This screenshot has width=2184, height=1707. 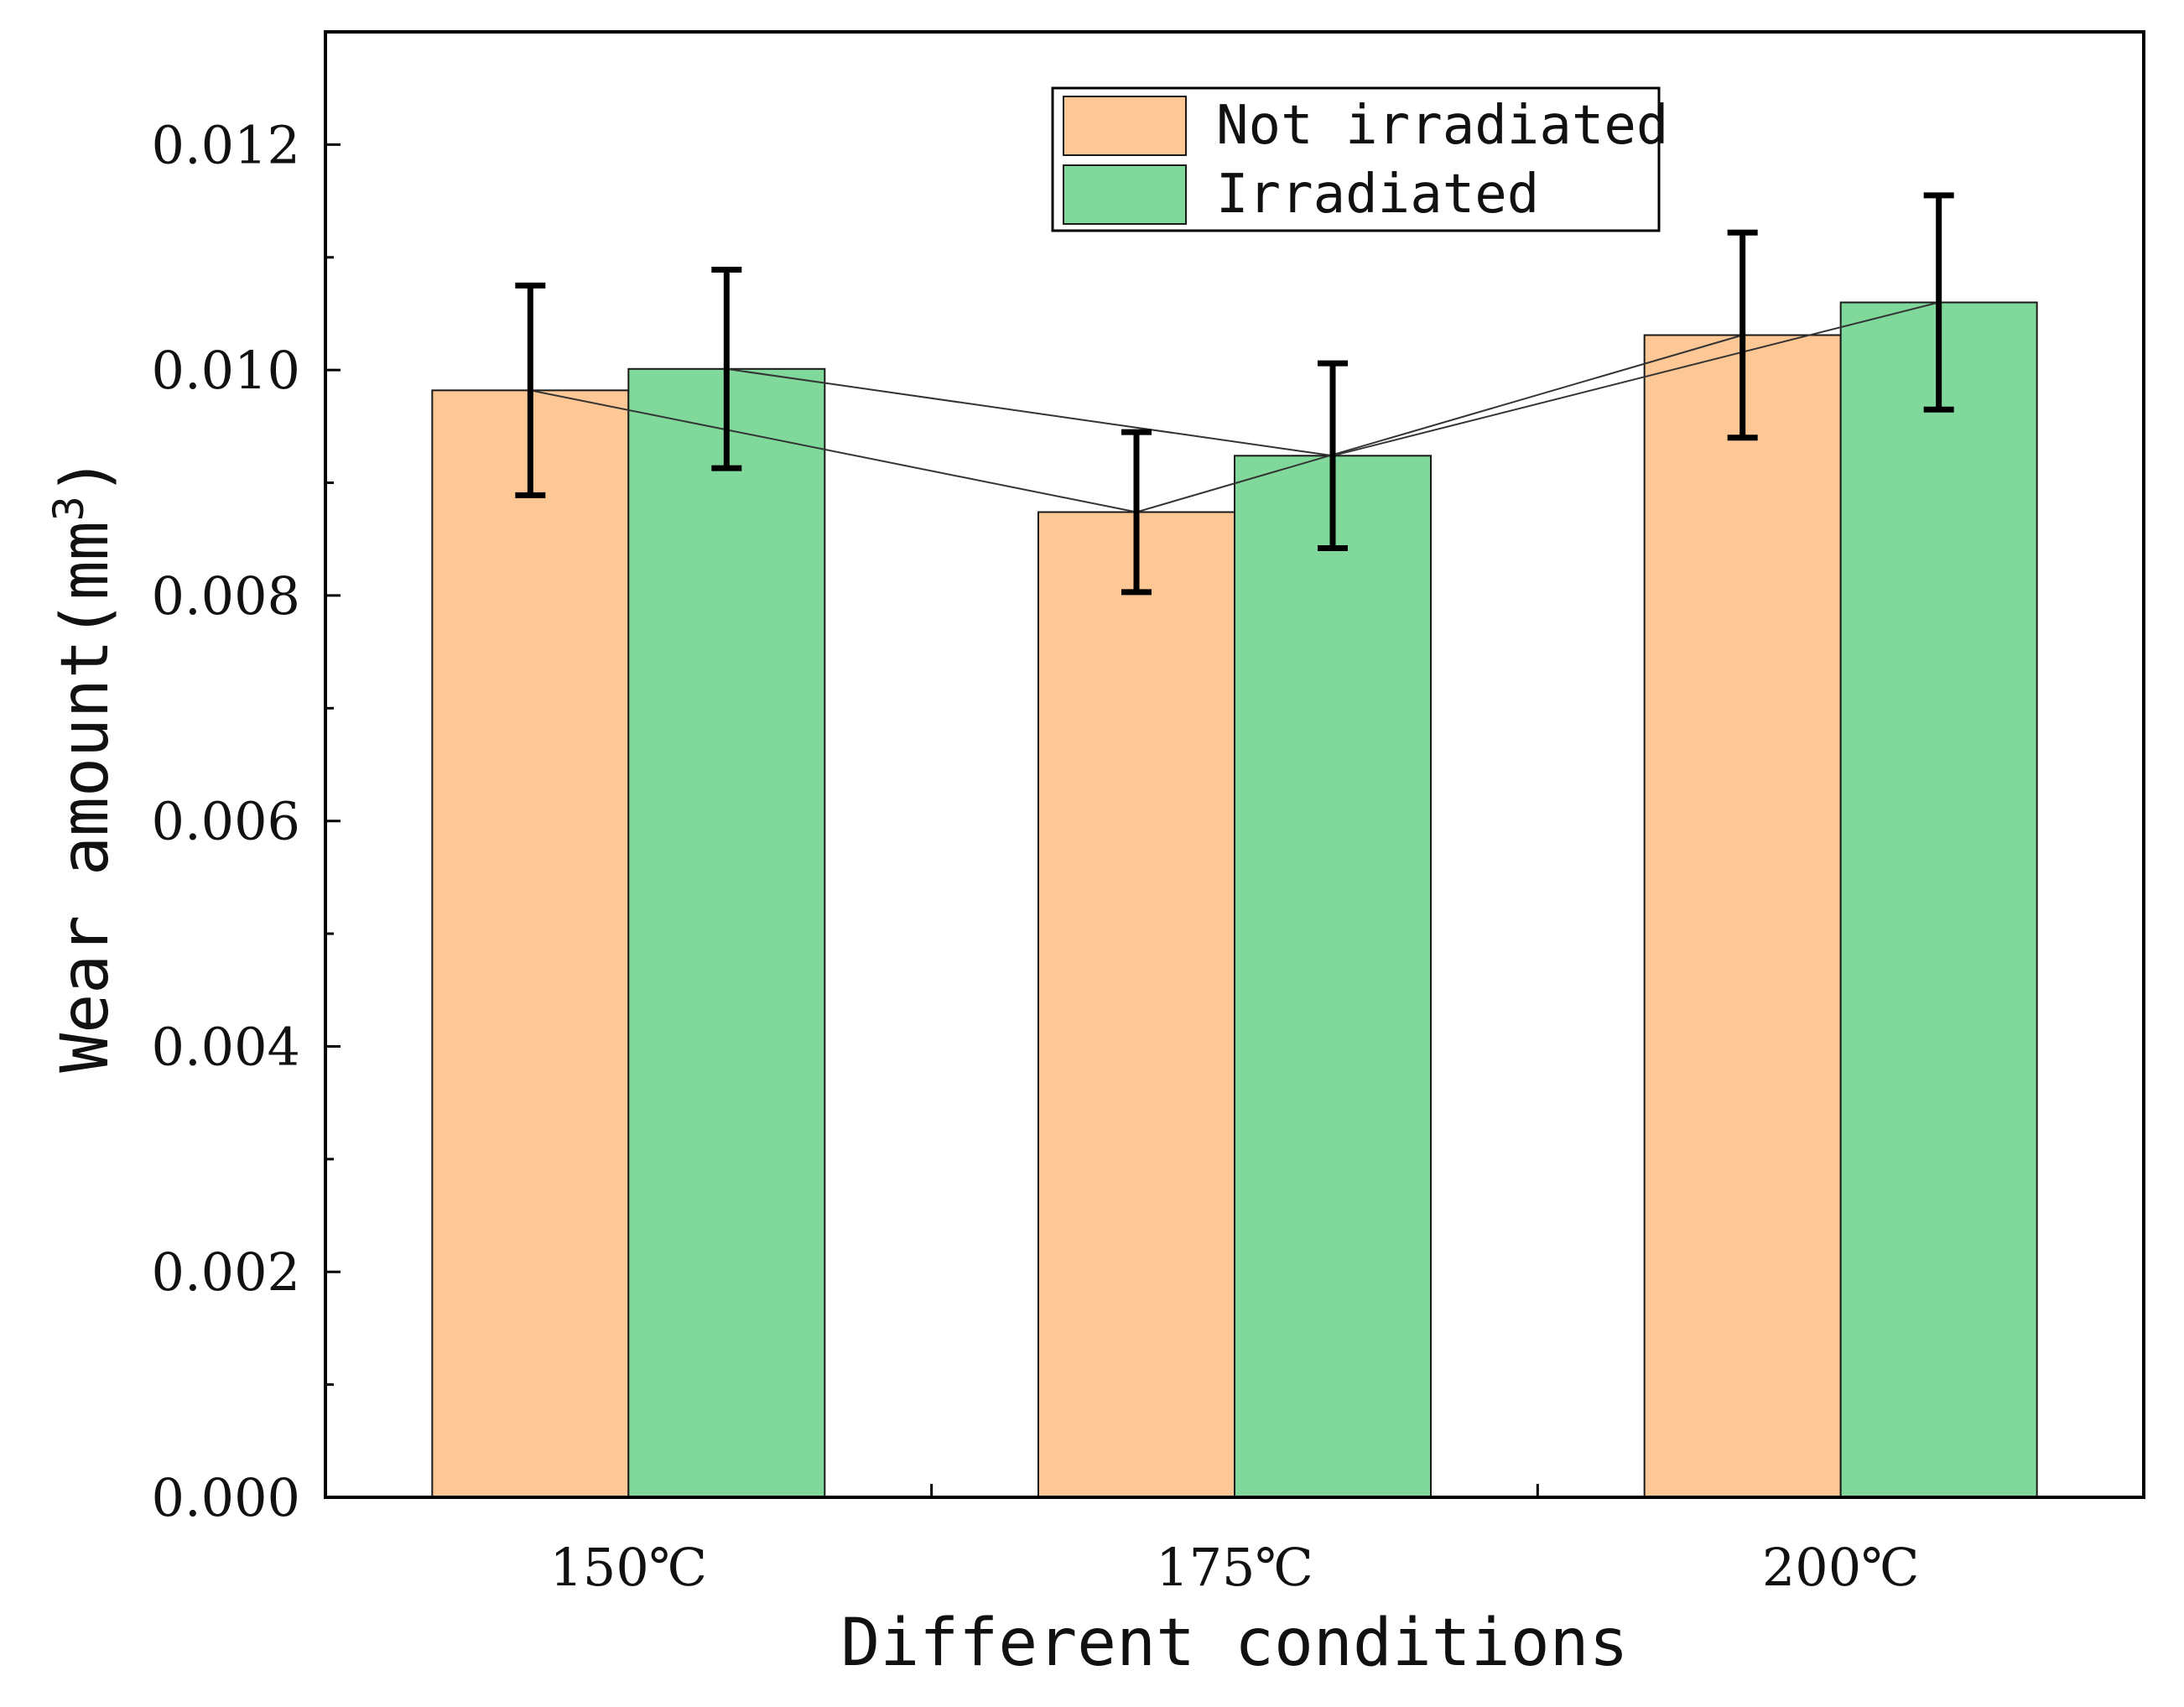 What do you see at coordinates (1841, 1567) in the screenshot?
I see `x-tick-label: 200℃` at bounding box center [1841, 1567].